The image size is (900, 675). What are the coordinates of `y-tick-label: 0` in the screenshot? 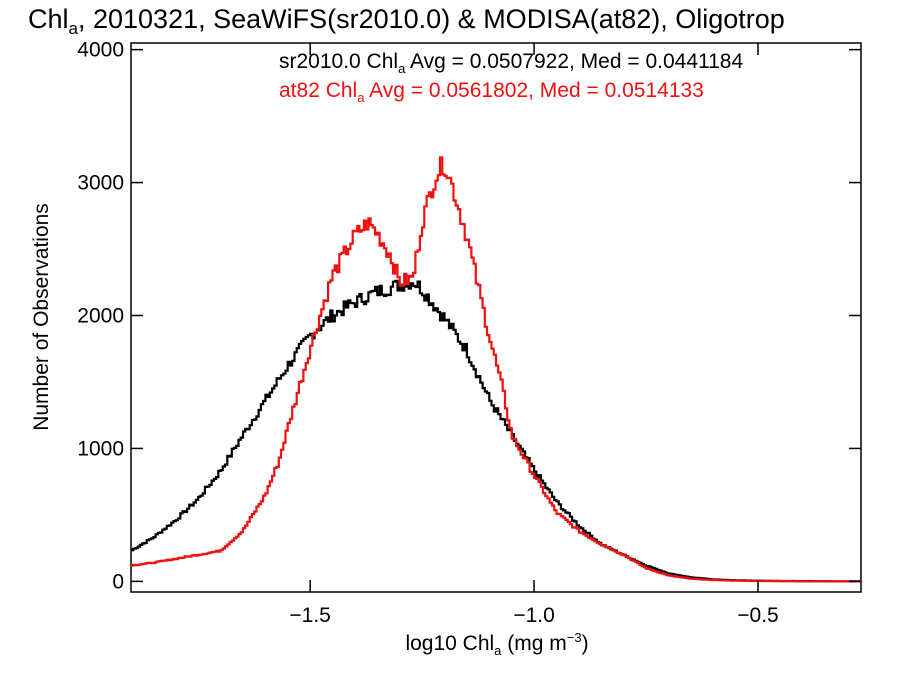 It's located at (118, 581).